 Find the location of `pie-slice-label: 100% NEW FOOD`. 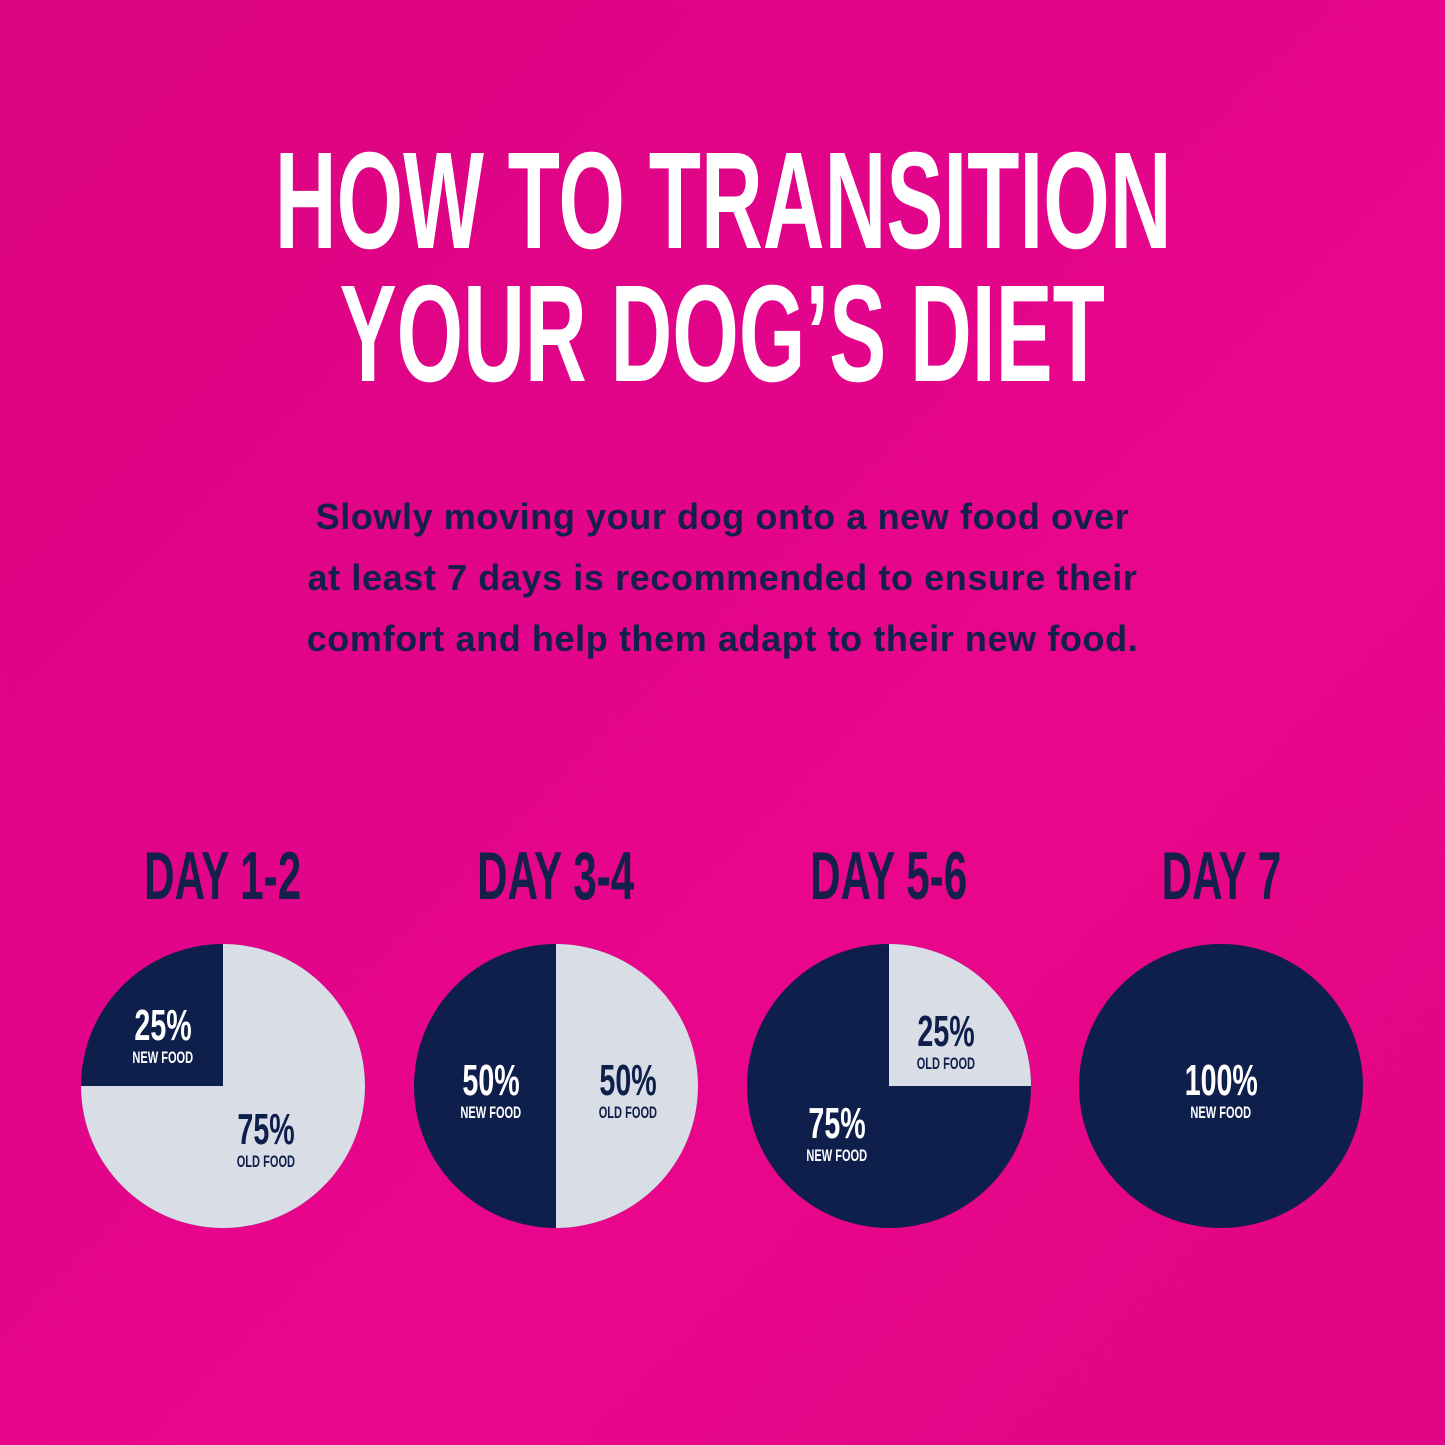

pie-slice-label: 100% NEW FOOD is located at coordinates (1221, 1089).